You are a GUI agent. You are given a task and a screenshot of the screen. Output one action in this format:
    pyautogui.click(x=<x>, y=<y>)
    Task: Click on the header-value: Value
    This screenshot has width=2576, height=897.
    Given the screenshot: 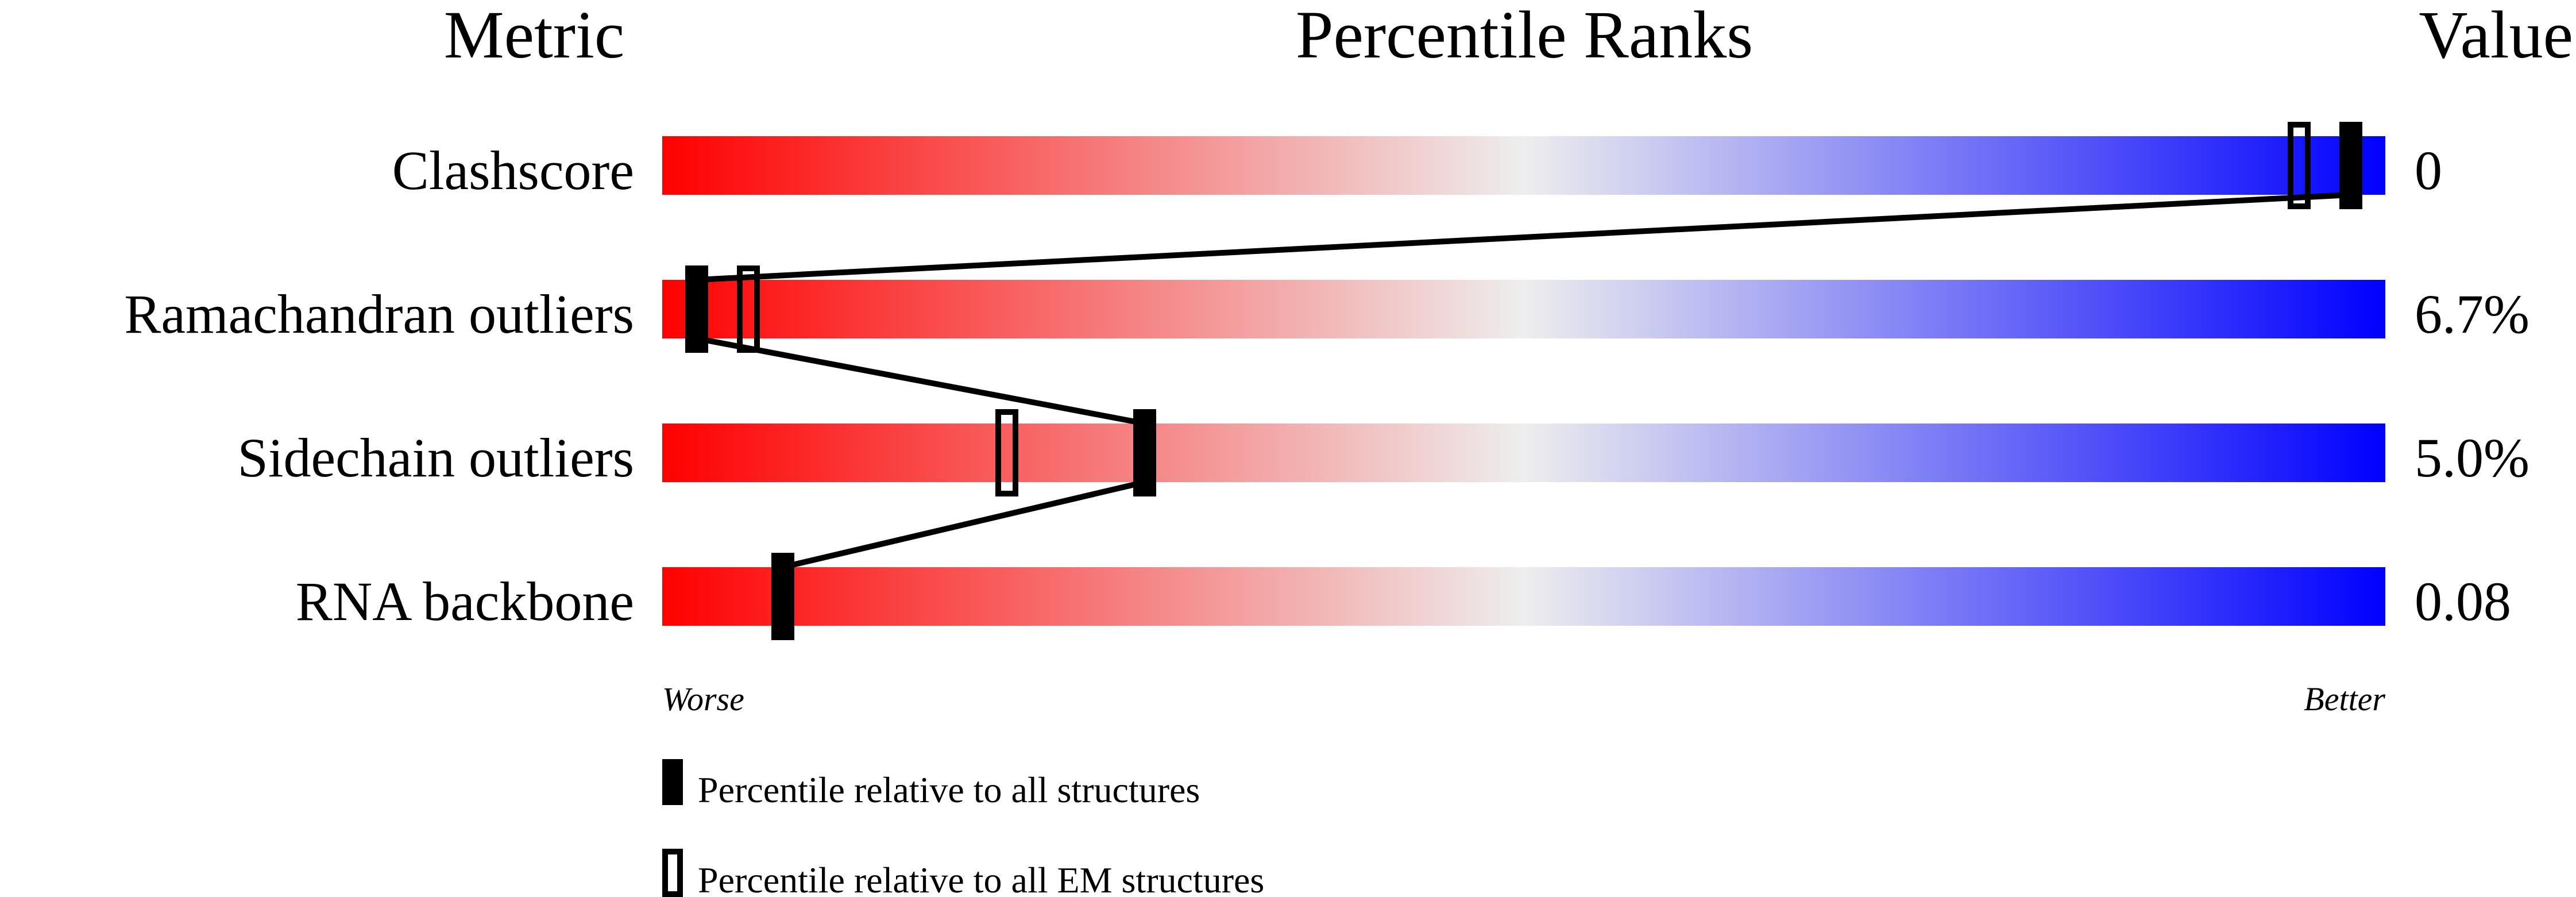 What is the action you would take?
    pyautogui.click(x=2496, y=36)
    